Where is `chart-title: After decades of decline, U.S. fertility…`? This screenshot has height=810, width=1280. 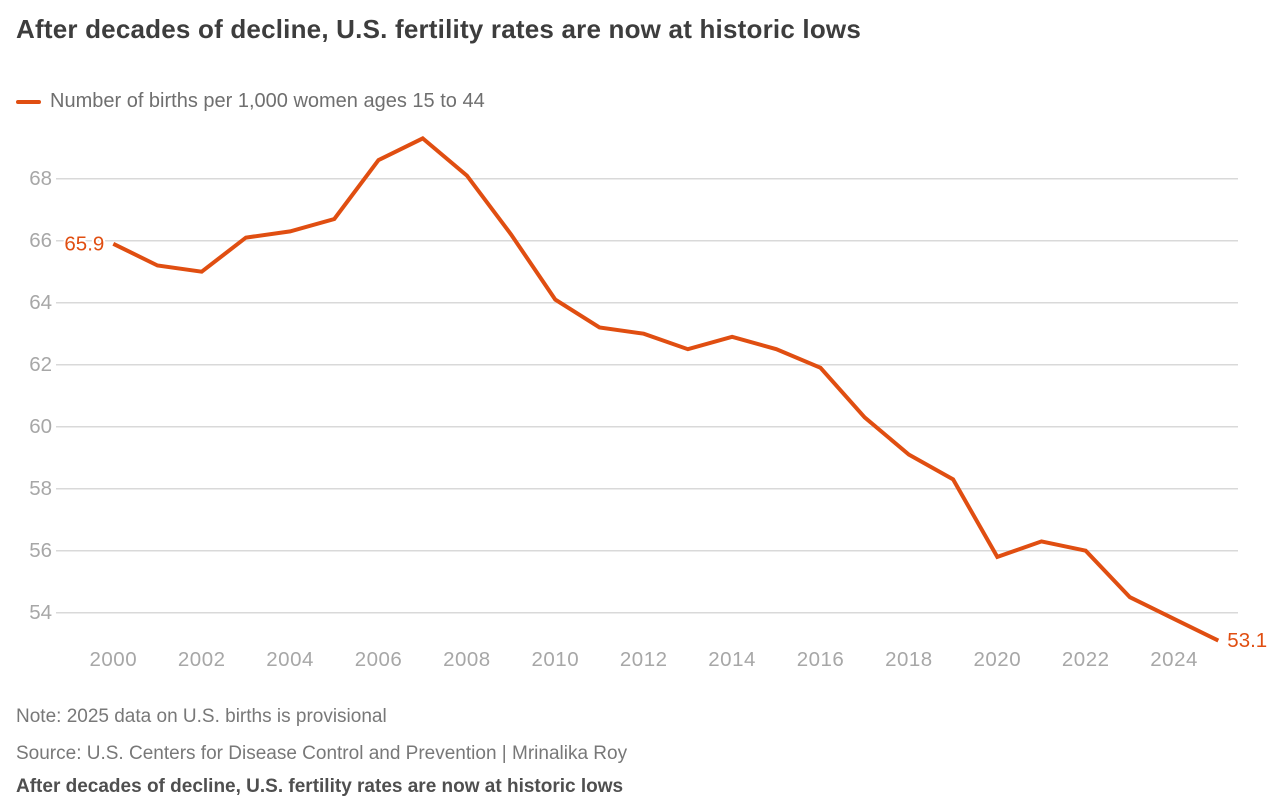 chart-title: After decades of decline, U.S. fertility… is located at coordinates (438, 29).